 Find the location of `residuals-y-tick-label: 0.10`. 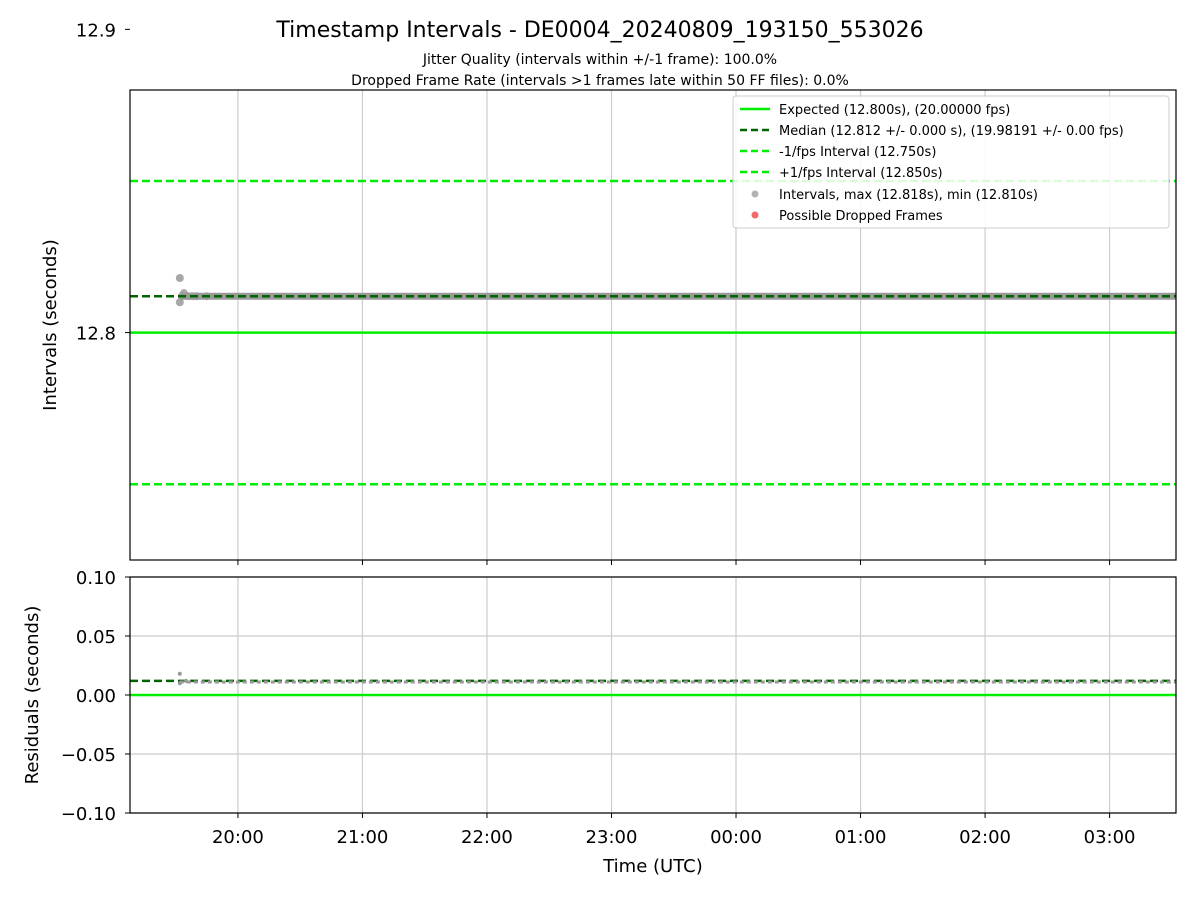

residuals-y-tick-label: 0.10 is located at coordinates (96, 578).